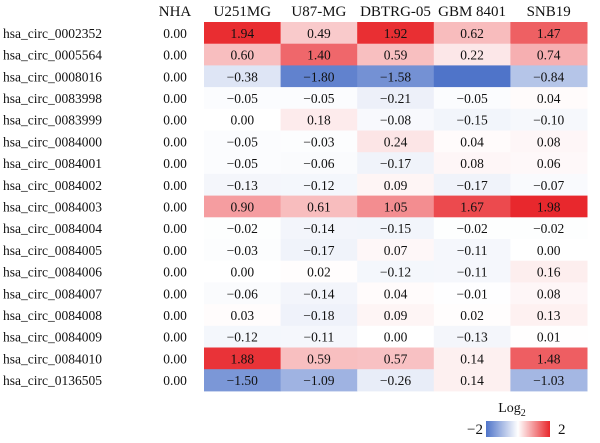  Describe the element at coordinates (396, 33) in the screenshot. I see `cell-value: 1.92` at that location.